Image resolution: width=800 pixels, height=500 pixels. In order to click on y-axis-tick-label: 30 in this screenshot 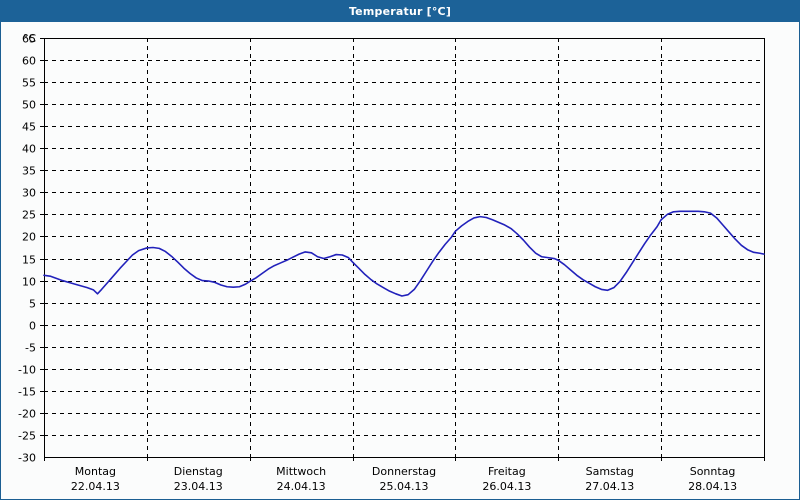, I will do `click(29, 193)`.